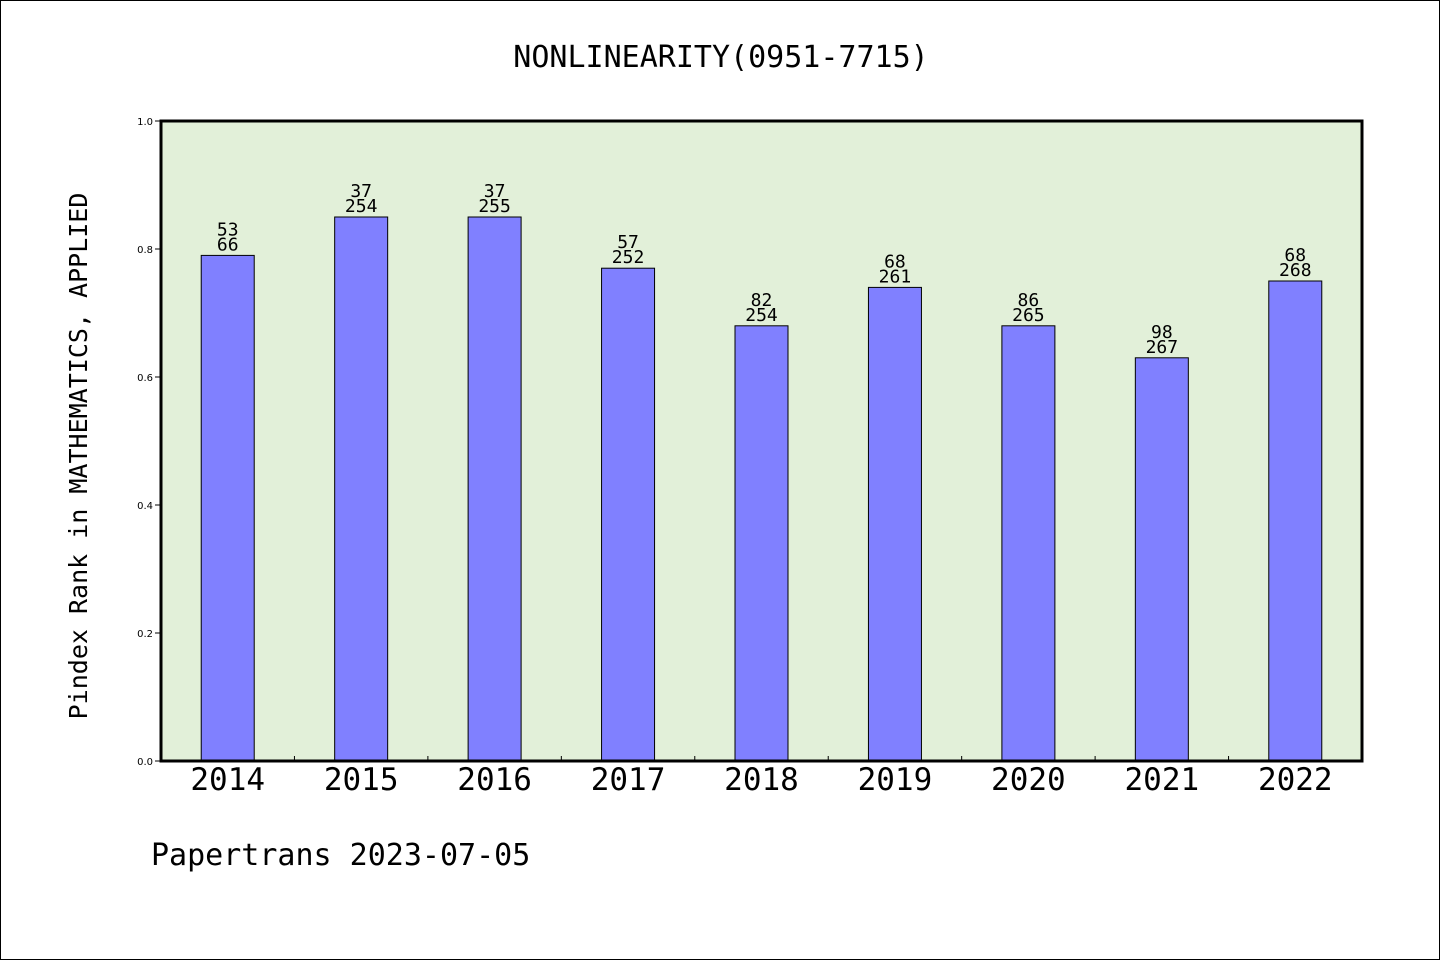 Image resolution: width=1440 pixels, height=960 pixels. Describe the element at coordinates (228, 229) in the screenshot. I see `bar-rank-label: 53` at that location.